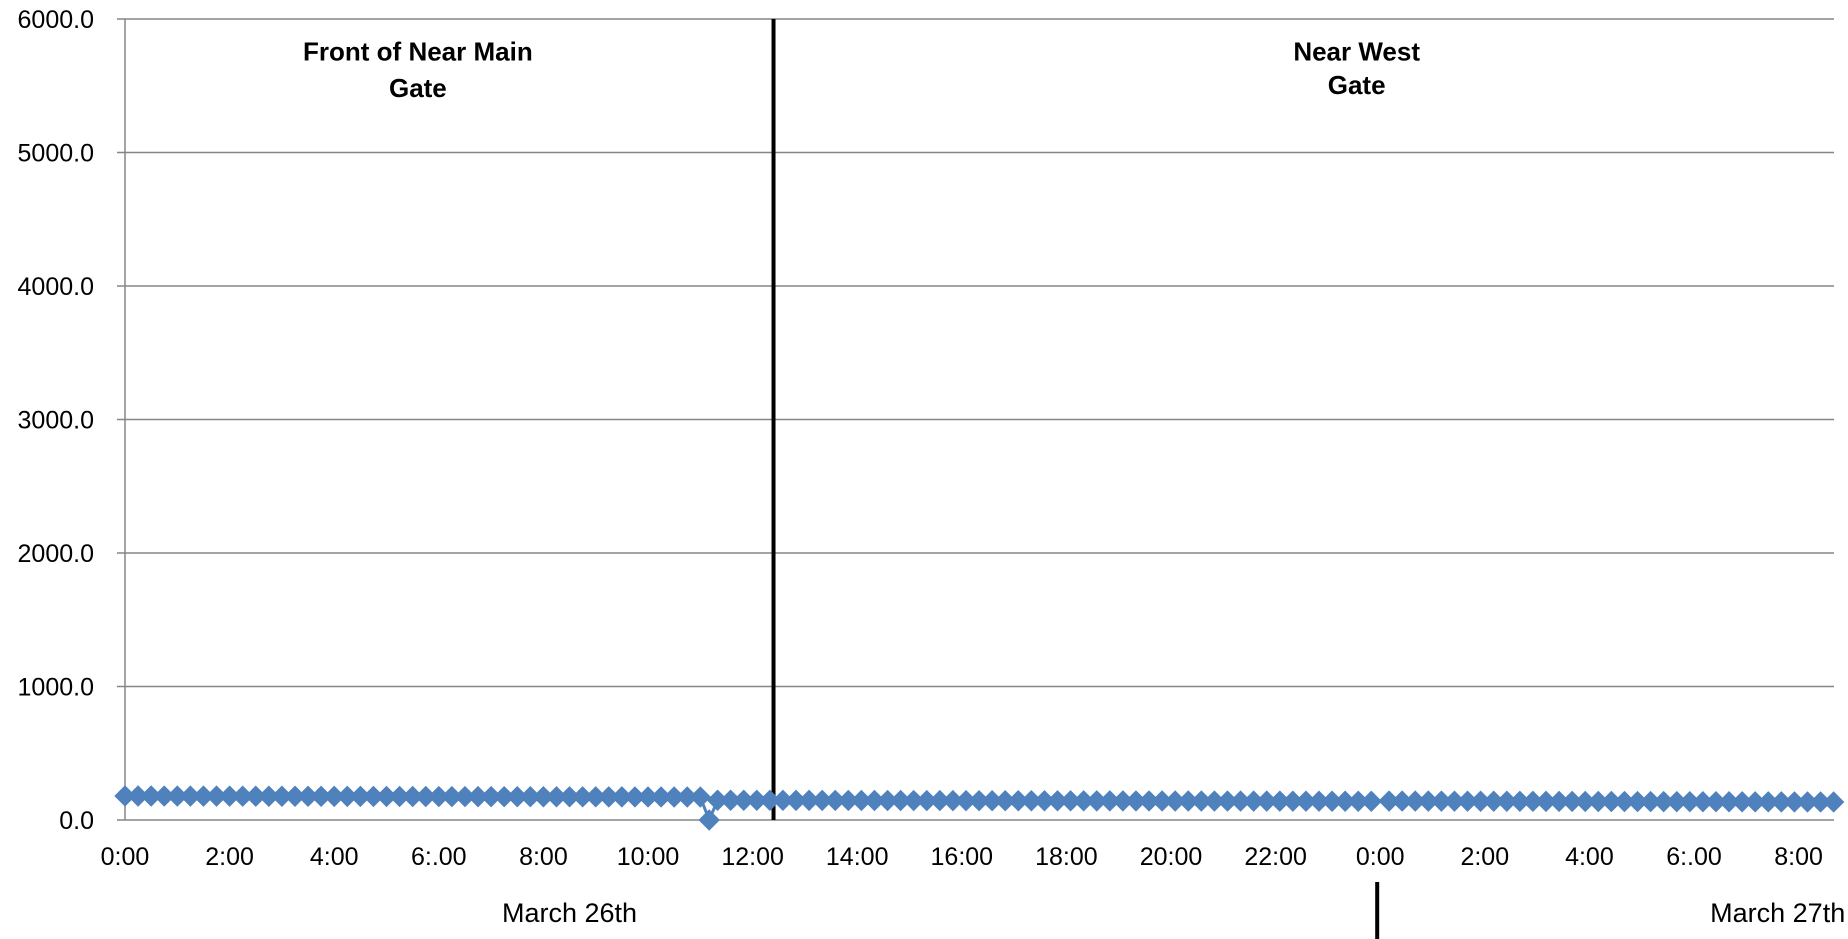  Describe the element at coordinates (1066, 857) in the screenshot. I see `x-tick-label: 18:00` at that location.